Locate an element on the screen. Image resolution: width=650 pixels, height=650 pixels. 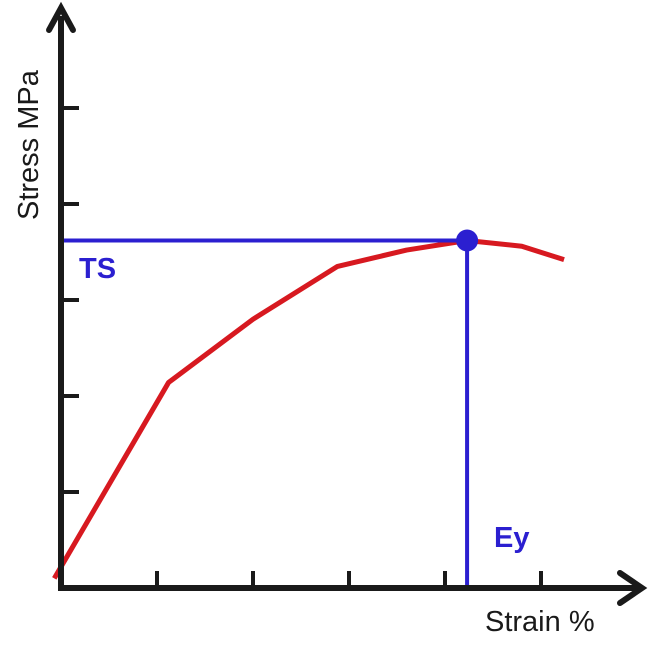
y-axis-arrow is located at coordinates (61, 17).